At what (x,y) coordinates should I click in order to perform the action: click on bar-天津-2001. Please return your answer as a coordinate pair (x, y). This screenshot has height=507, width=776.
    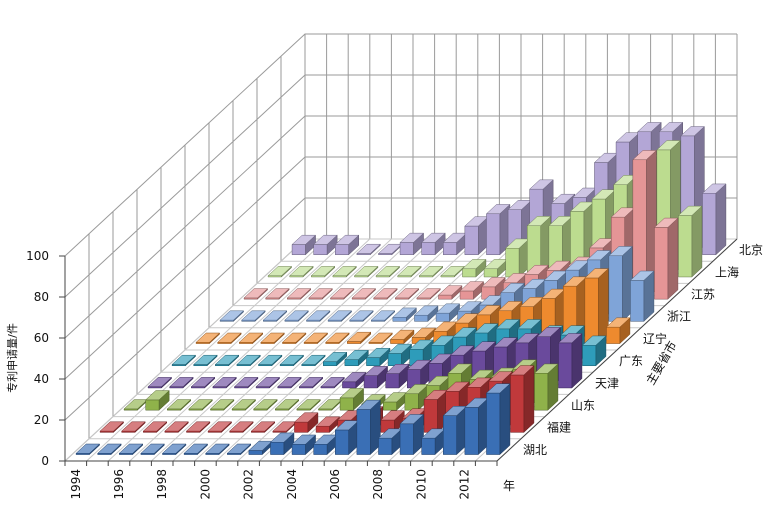
    Looking at the image, I should click on (311, 382).